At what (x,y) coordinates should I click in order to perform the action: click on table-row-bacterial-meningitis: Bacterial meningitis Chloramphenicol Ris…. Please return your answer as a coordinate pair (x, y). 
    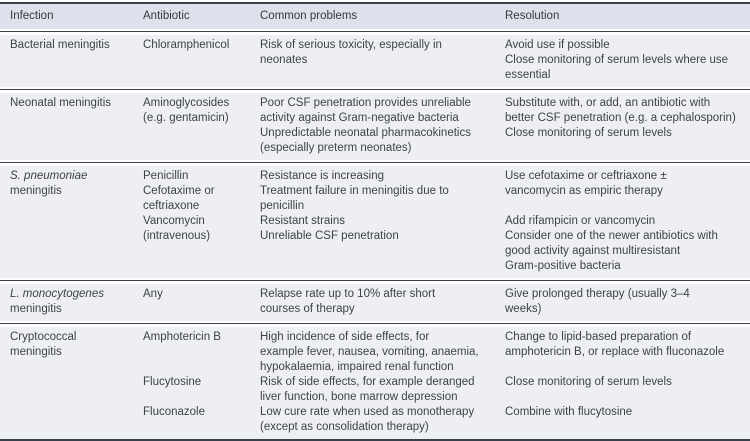
    Looking at the image, I should click on (375, 61).